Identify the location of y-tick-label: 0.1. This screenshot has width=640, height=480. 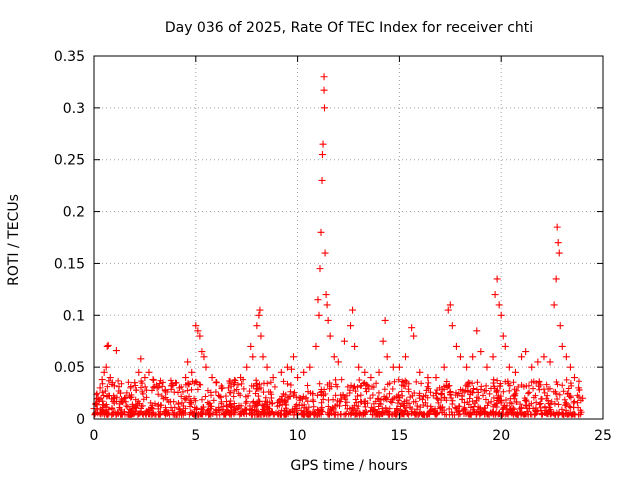
(74, 316).